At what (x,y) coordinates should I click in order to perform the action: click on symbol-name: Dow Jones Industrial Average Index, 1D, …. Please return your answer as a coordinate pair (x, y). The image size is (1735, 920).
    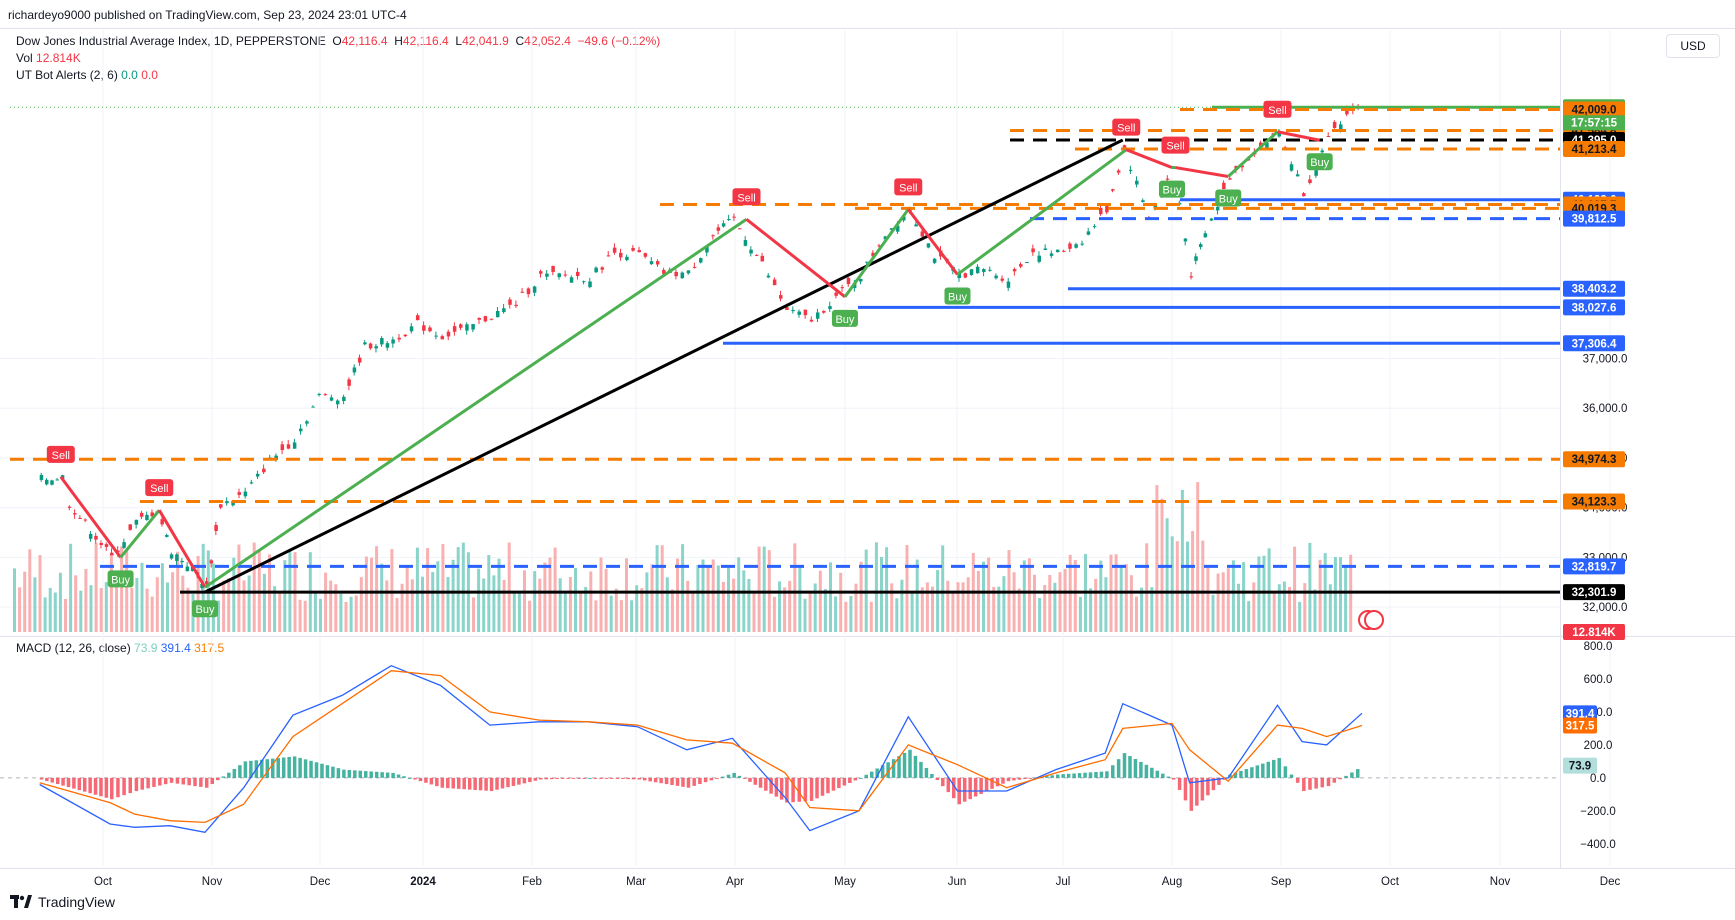
    Looking at the image, I should click on (171, 41).